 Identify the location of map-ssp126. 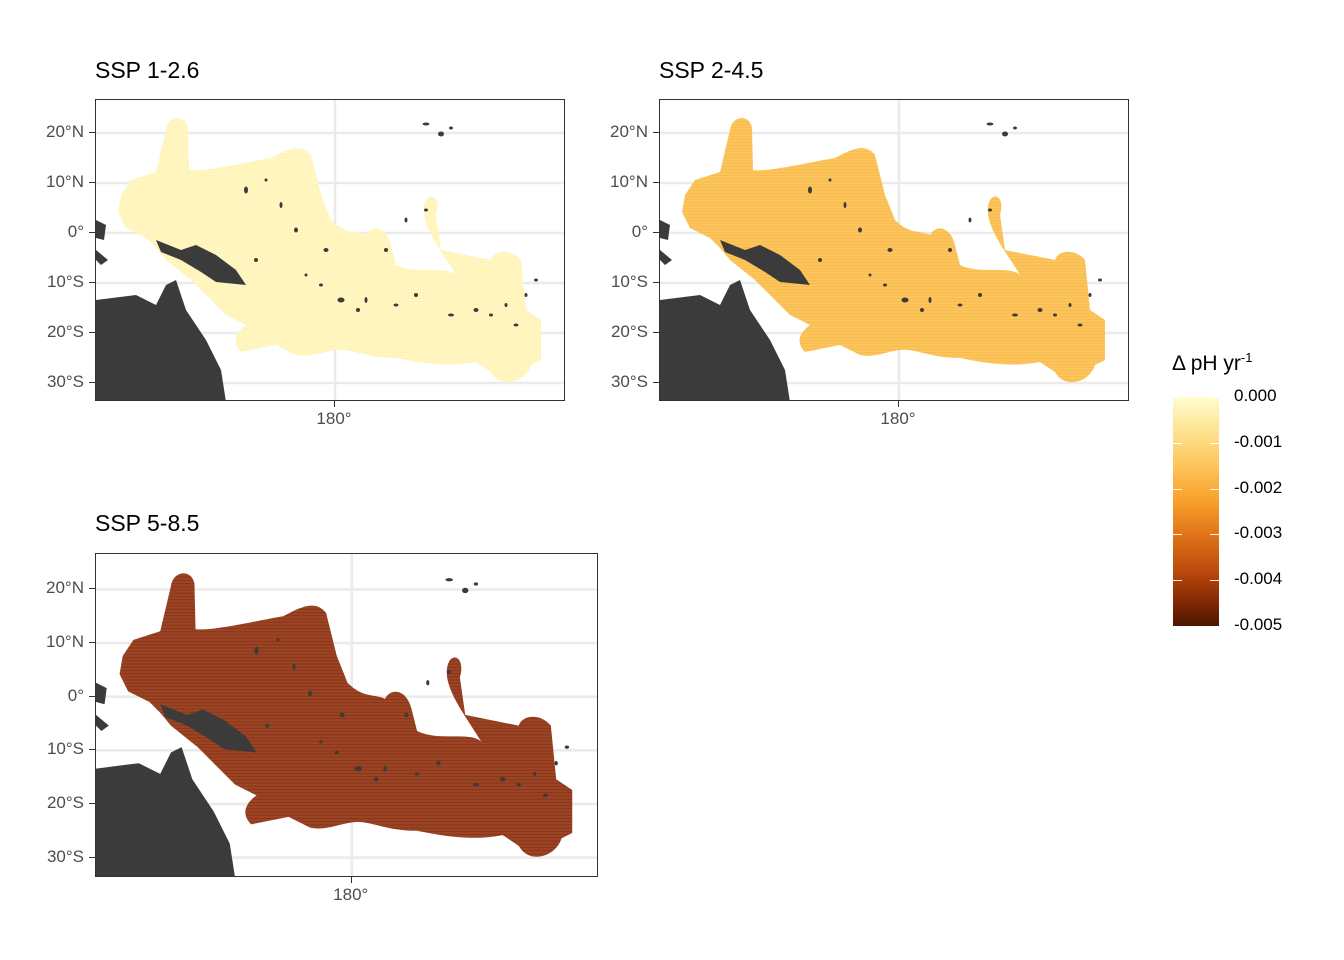
(330, 250).